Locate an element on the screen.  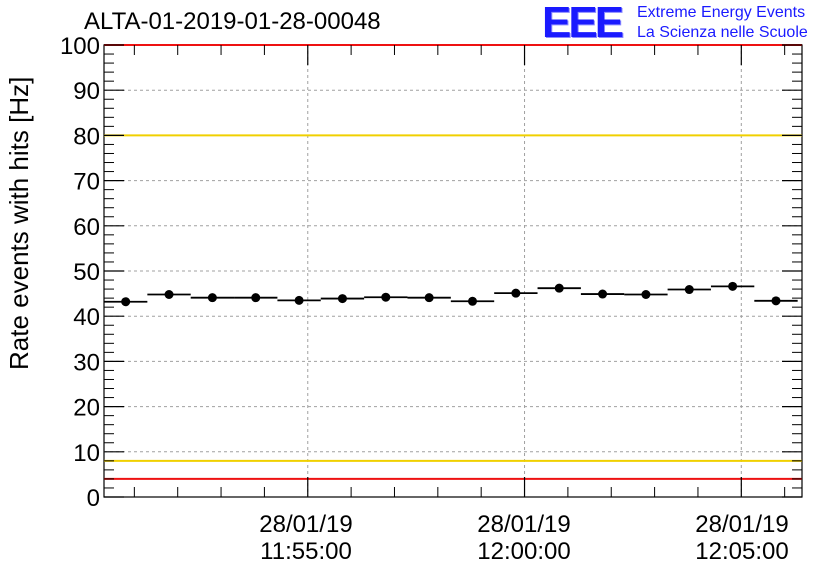
x-tick-time-1: 12:00:00 is located at coordinates (524, 551).